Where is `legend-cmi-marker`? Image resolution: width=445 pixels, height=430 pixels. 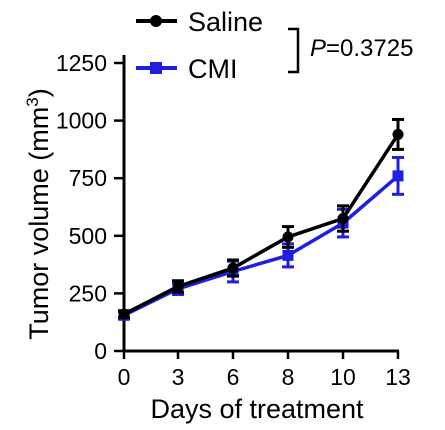 legend-cmi-marker is located at coordinates (156, 68).